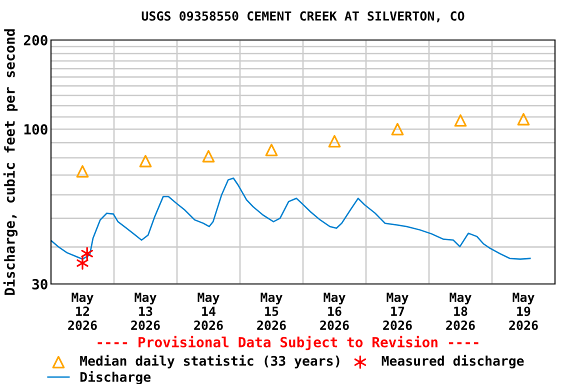 This screenshot has height=384, width=576. What do you see at coordinates (397, 311) in the screenshot?
I see `x-tick-label: May 17 2026` at bounding box center [397, 311].